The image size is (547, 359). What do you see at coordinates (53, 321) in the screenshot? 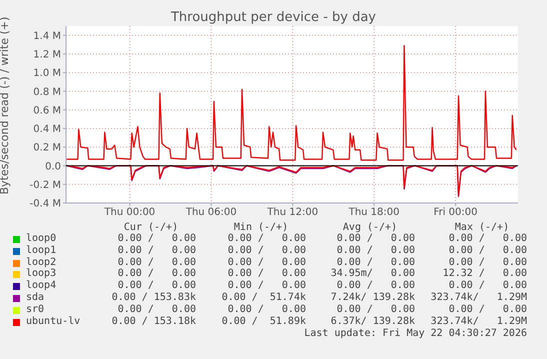
I see `legend-label: ubuntu-lv` at bounding box center [53, 321].